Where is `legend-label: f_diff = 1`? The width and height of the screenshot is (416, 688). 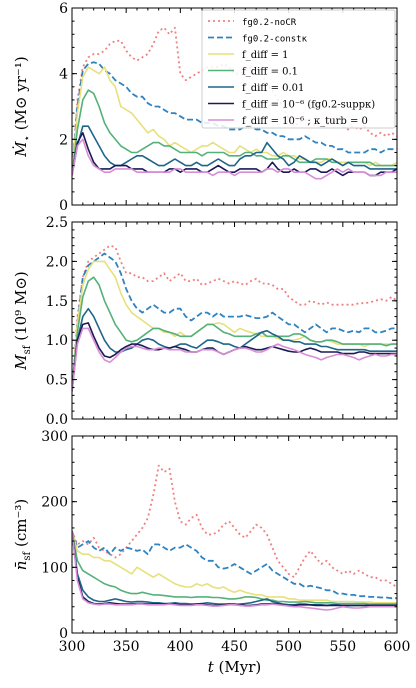
legend-label: f_diff = 1 is located at coordinates (265, 55).